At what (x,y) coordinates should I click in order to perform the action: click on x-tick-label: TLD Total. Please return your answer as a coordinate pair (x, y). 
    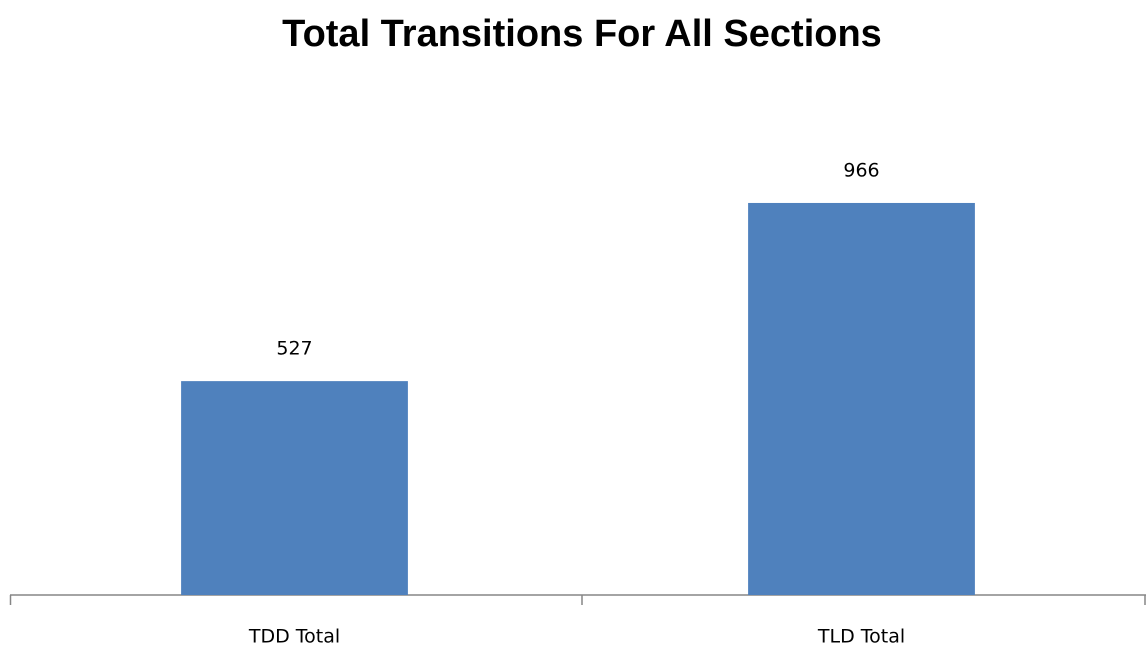
    Looking at the image, I should click on (861, 637).